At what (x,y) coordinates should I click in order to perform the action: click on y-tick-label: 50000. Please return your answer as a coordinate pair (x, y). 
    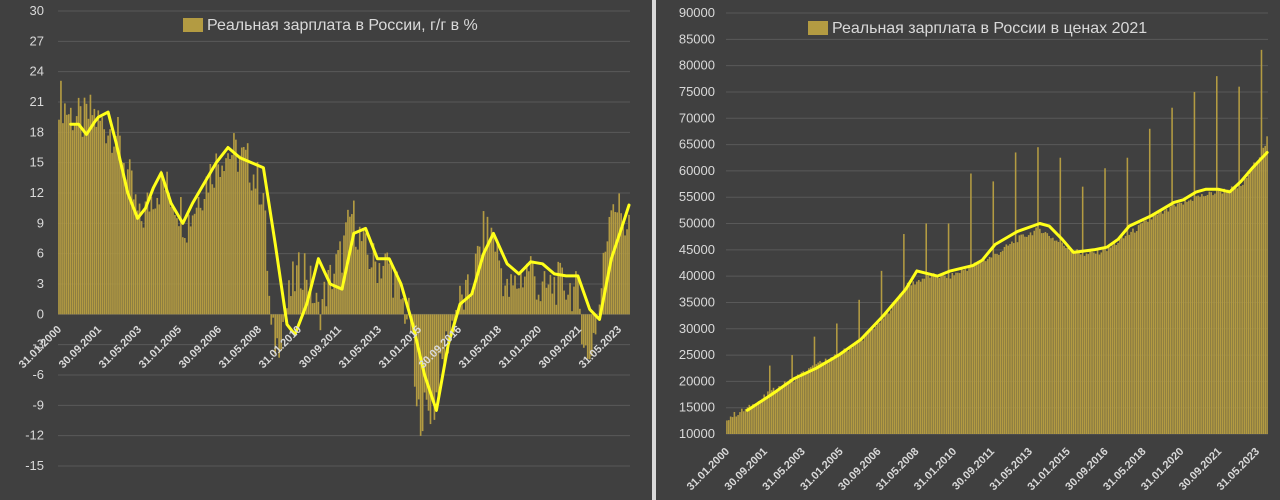
    Looking at the image, I should click on (697, 223).